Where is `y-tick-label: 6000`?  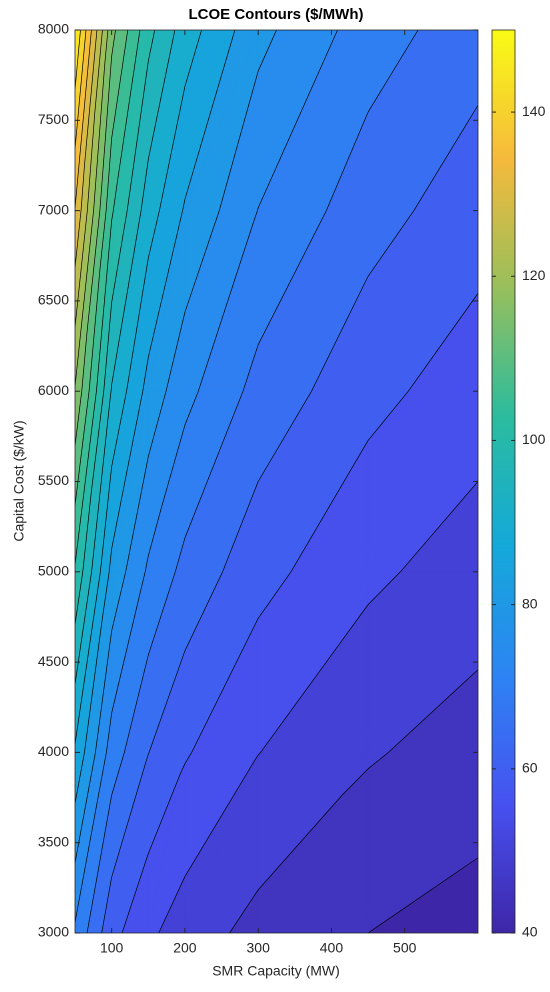 y-tick-label: 6000 is located at coordinates (53, 390).